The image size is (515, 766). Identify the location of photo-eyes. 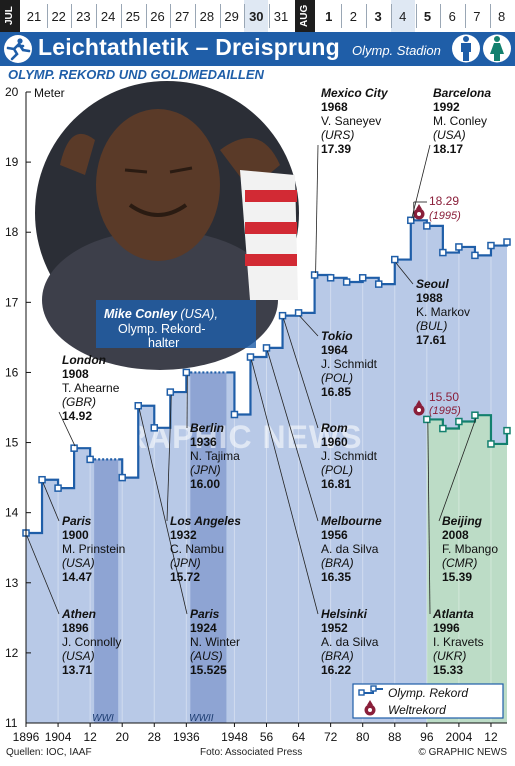
(158, 170).